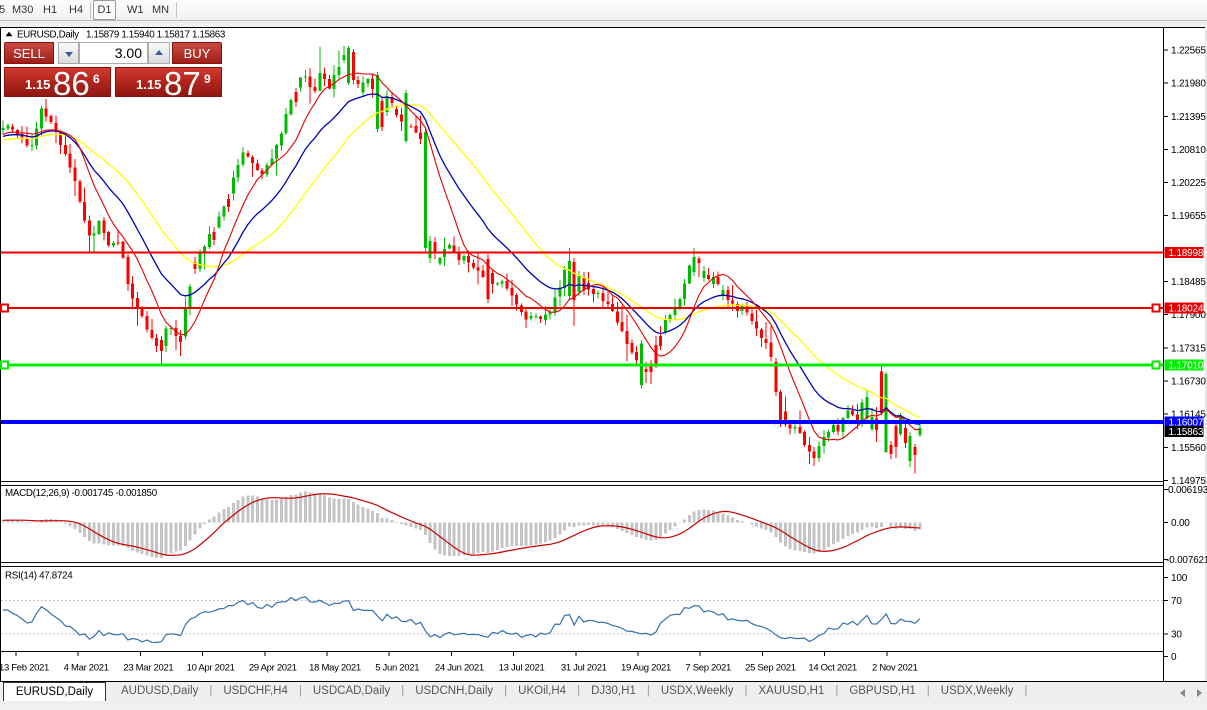  What do you see at coordinates (397, 668) in the screenshot?
I see `svg-text: 5 Jun 2021` at bounding box center [397, 668].